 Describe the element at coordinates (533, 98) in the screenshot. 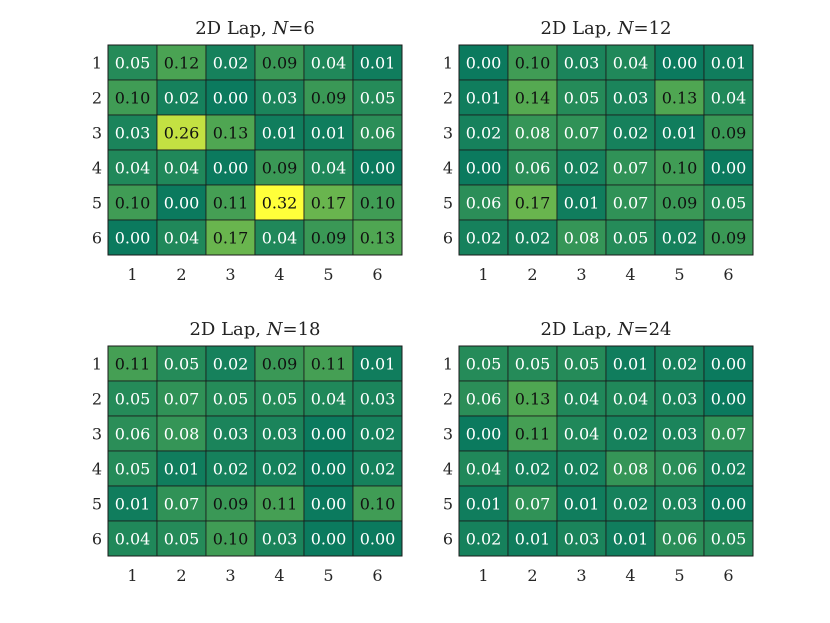

I see `cell-value-label: 0.14` at that location.